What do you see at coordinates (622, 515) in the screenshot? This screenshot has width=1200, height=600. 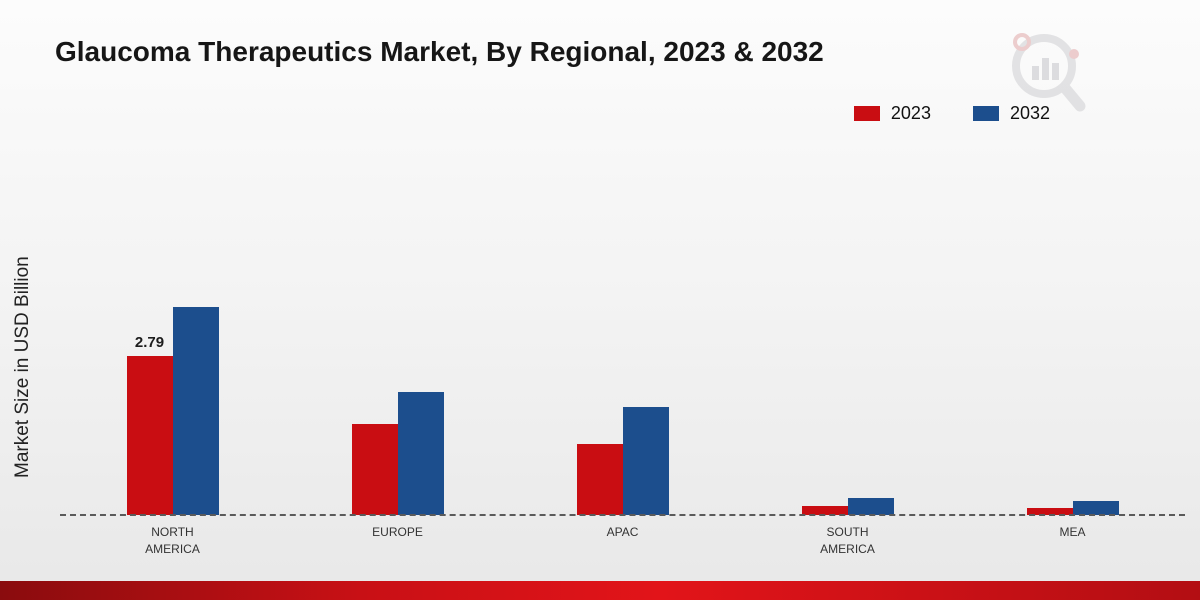 I see `zero-axis-line` at bounding box center [622, 515].